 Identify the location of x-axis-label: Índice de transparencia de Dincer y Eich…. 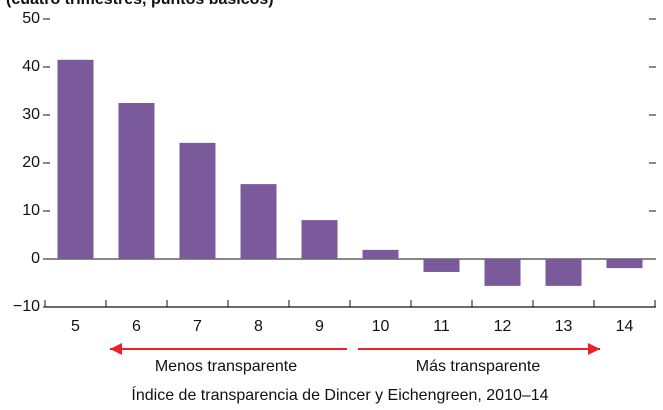
(339, 394).